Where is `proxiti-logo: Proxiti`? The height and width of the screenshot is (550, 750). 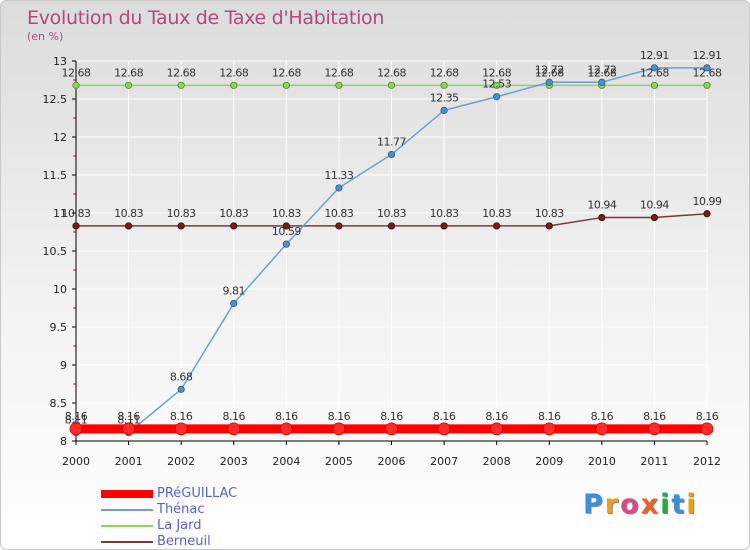
proxiti-logo: Proxiti is located at coordinates (640, 504).